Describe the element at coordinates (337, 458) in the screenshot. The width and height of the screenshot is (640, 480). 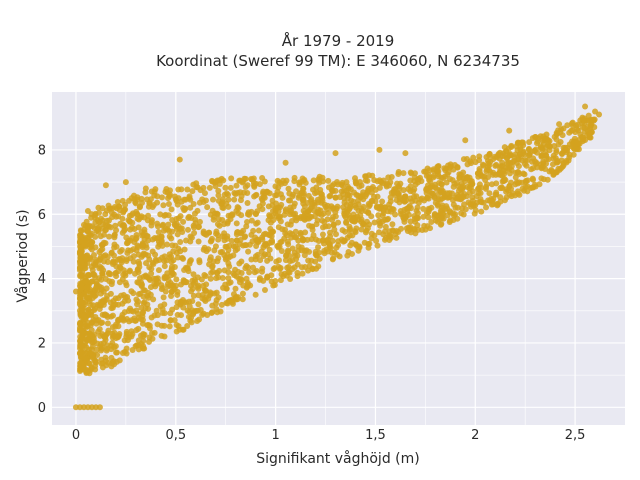
I see `x-axis-title: Signifikant våghöjd (m)` at that location.